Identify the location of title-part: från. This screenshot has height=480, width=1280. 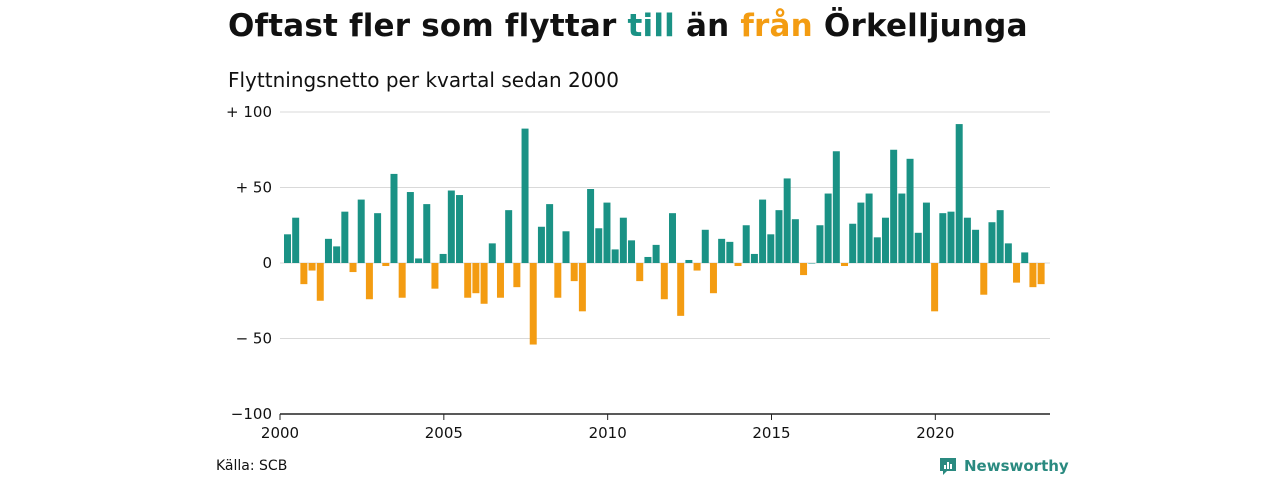
(776, 26).